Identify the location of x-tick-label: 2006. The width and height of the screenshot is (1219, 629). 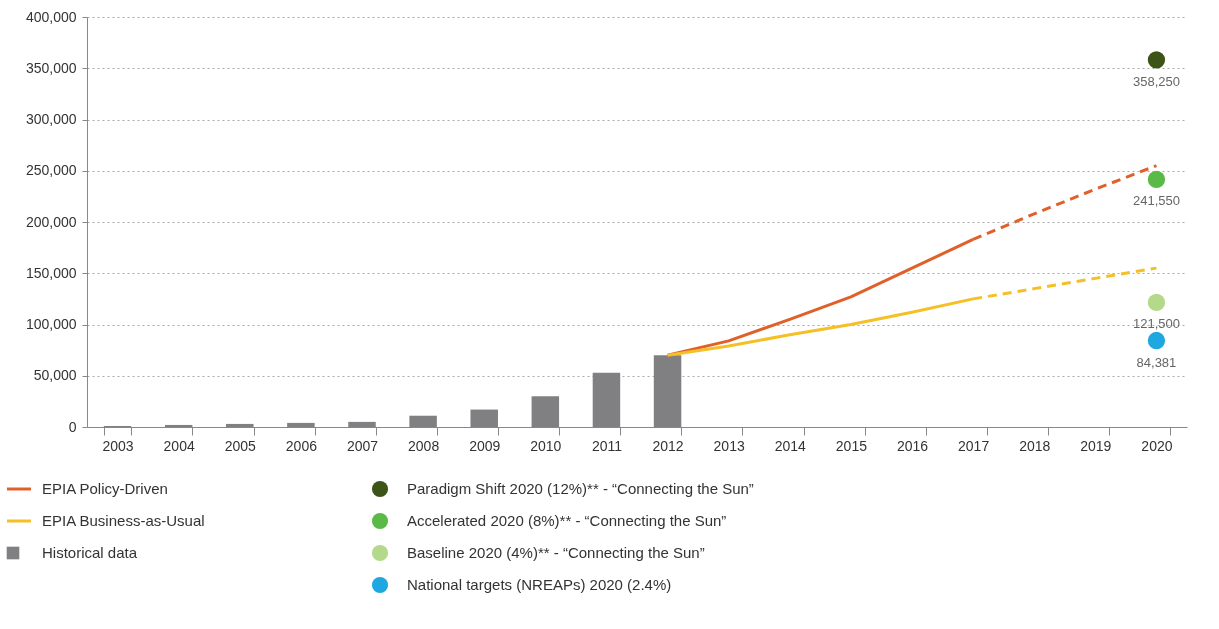
(301, 445).